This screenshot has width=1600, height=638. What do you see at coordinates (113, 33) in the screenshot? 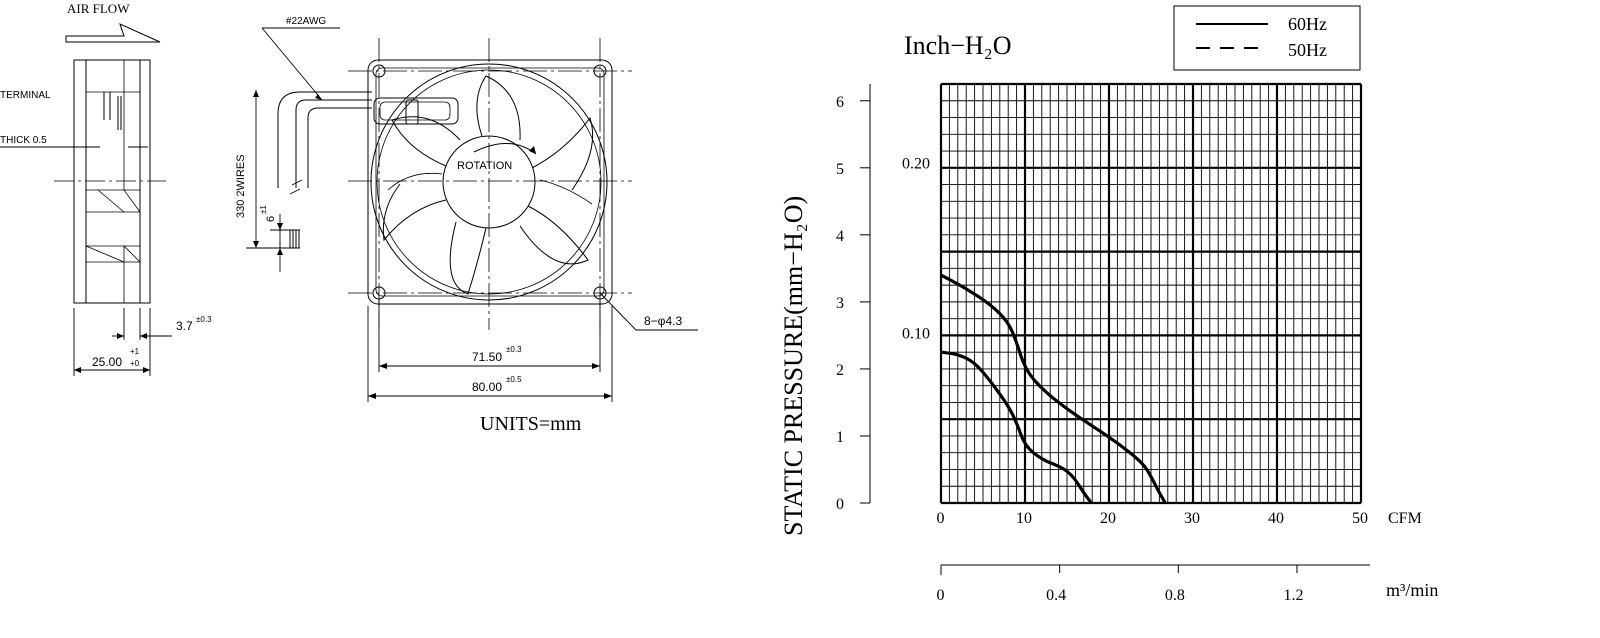
I see `air-flow-arrow-icon` at bounding box center [113, 33].